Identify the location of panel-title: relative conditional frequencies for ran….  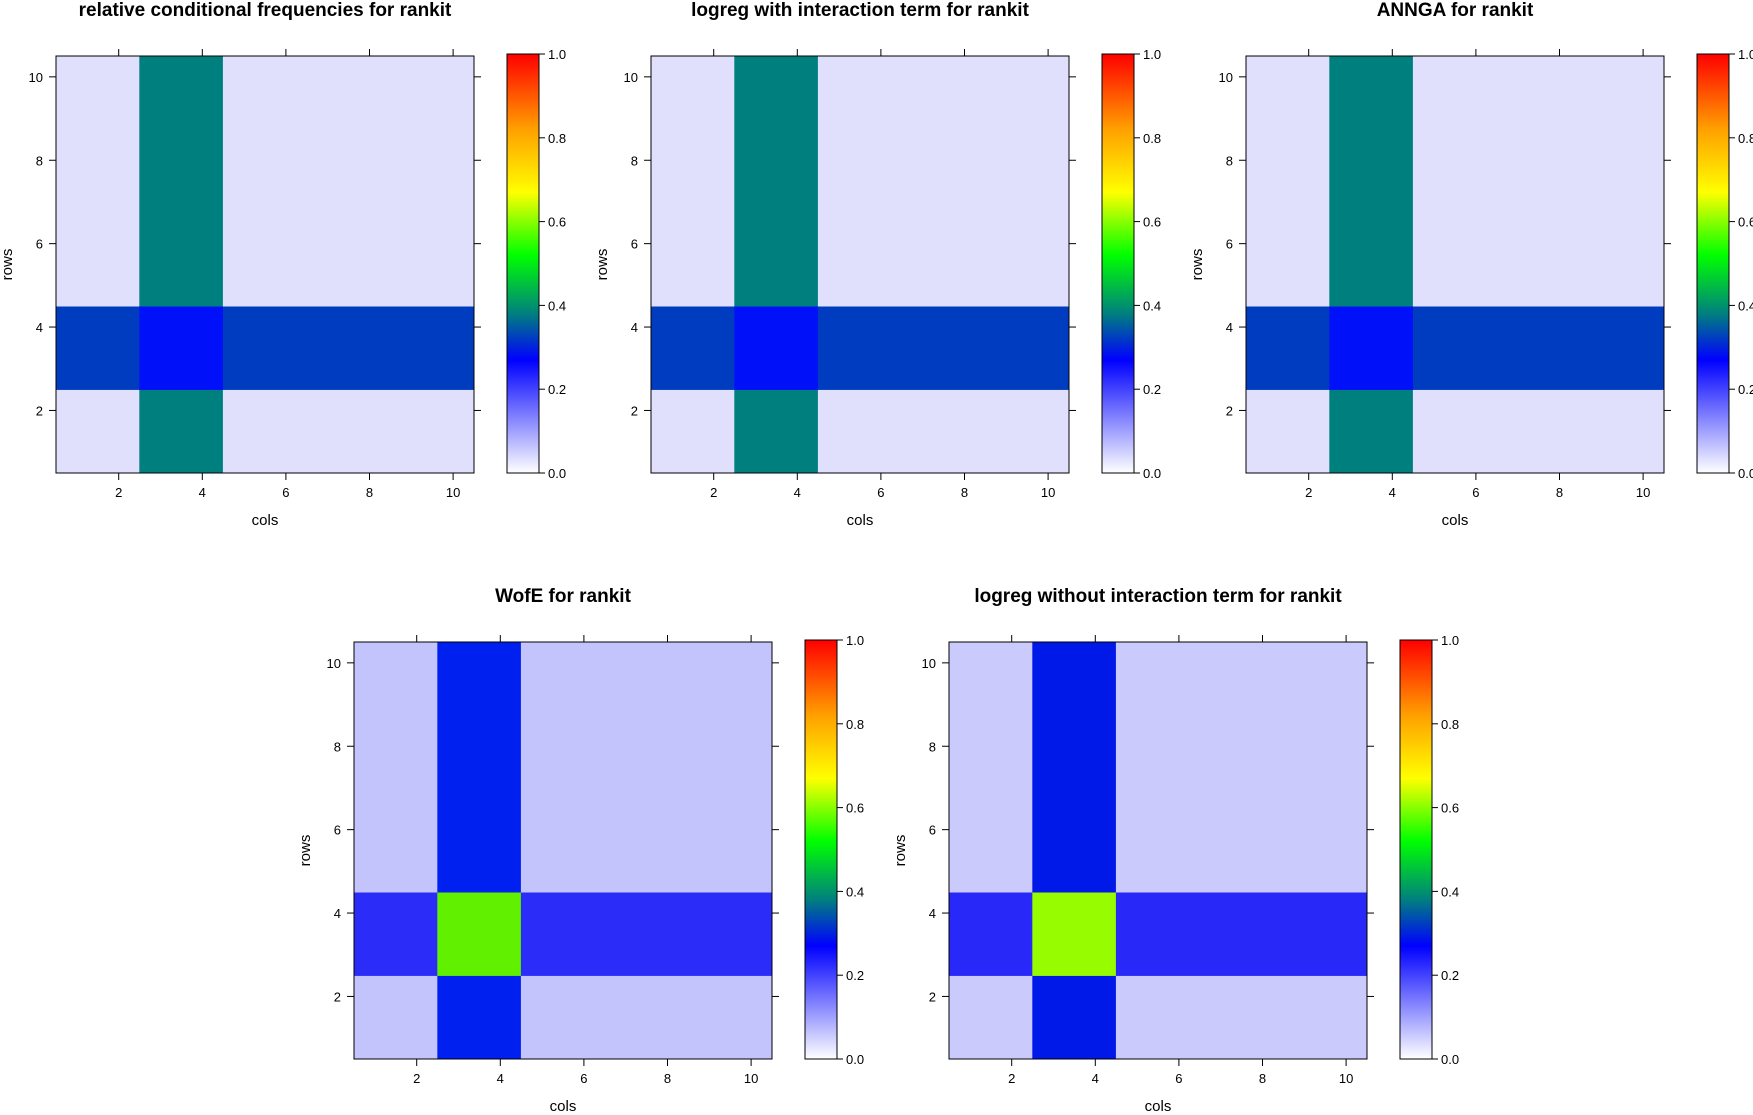
(265, 10).